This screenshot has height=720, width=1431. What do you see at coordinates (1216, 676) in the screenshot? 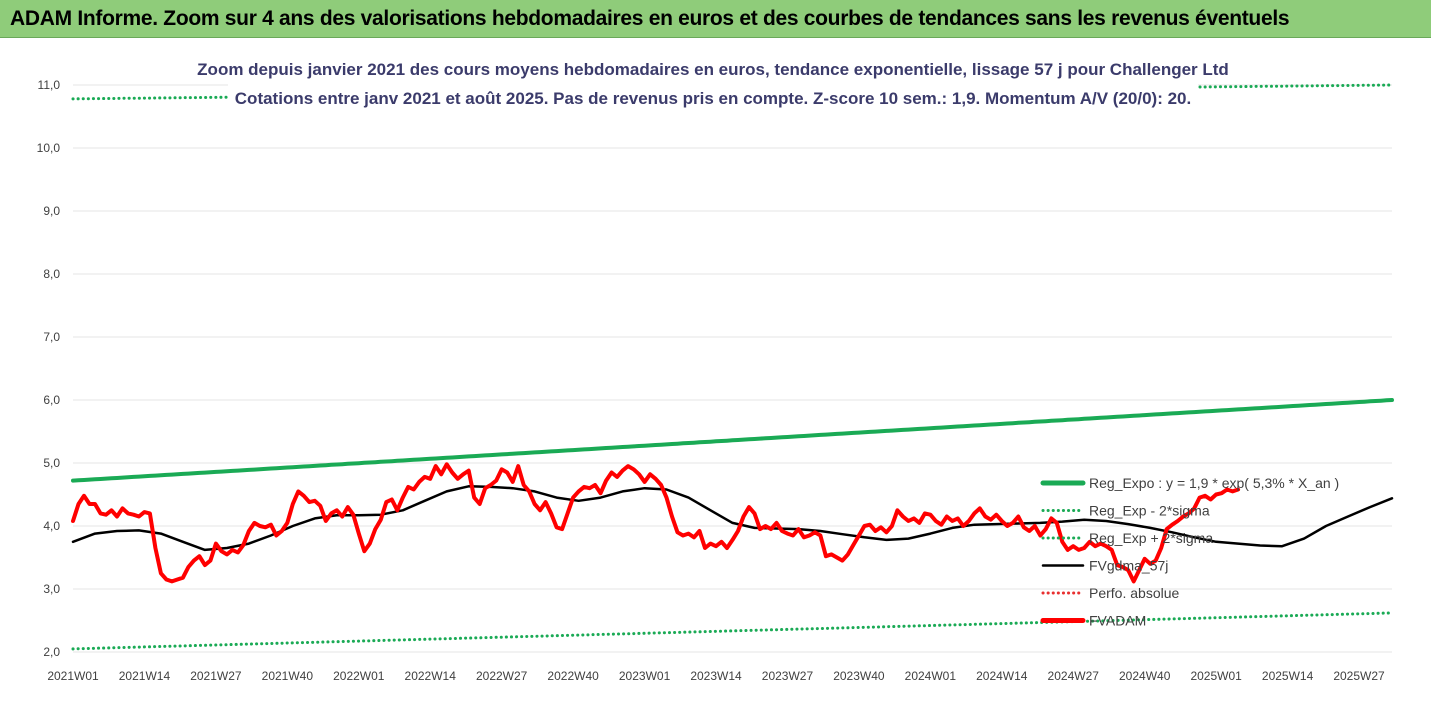
I see `x-tick-label: 2025W01` at bounding box center [1216, 676].